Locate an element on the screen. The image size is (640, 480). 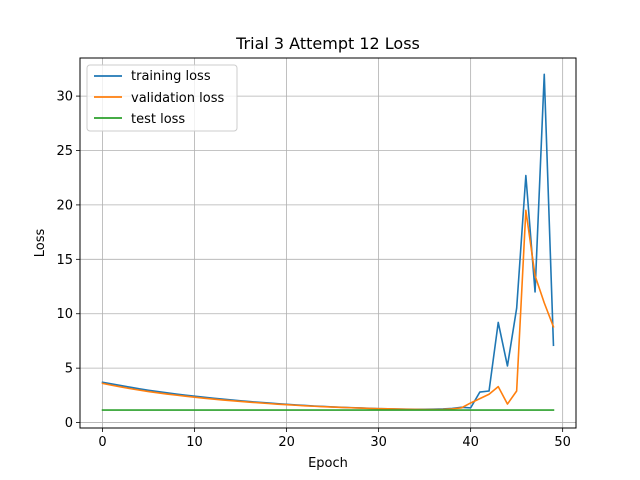
y-tick-label: 30 is located at coordinates (64, 97).